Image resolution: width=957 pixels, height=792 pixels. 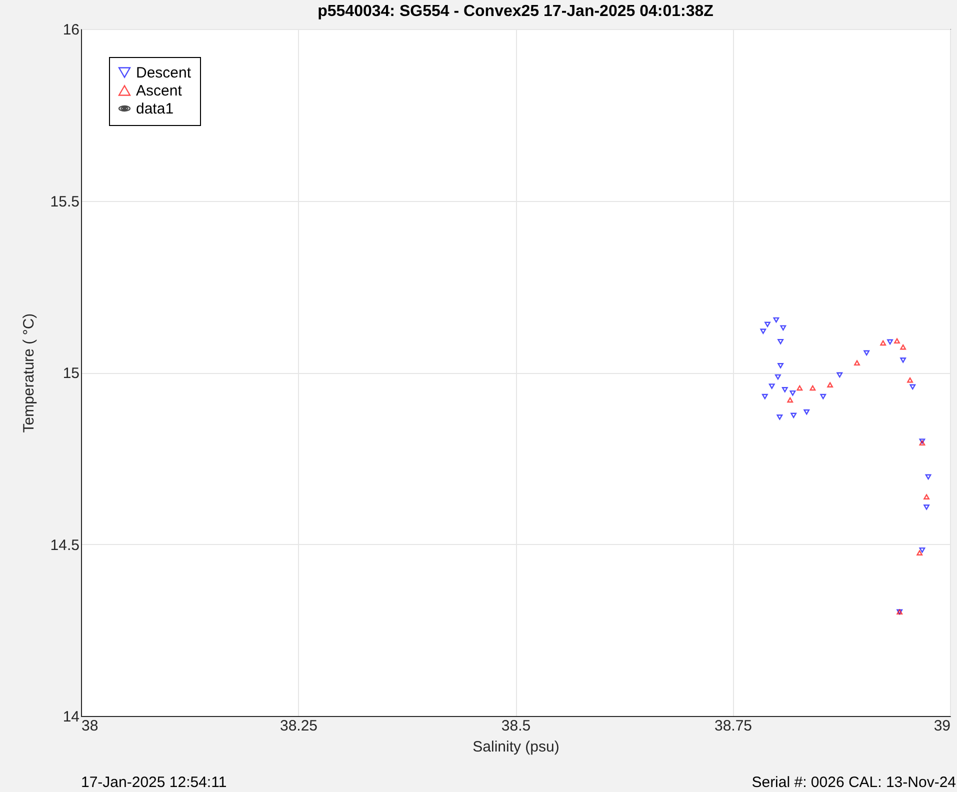 What do you see at coordinates (516, 11) in the screenshot?
I see `chart-title: p5540034: SG554 - Convex25 17-Jan-2025 04:01:38Z` at bounding box center [516, 11].